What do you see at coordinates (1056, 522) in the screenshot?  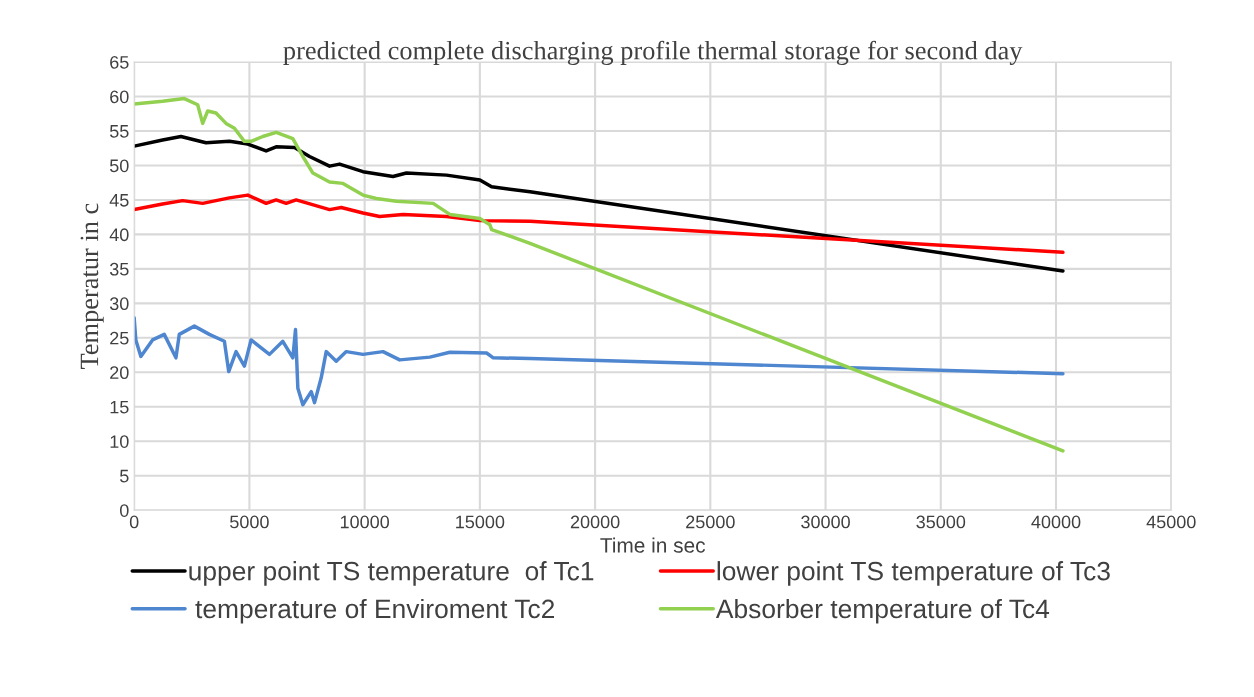 I see `x-tick-label: 40000` at bounding box center [1056, 522].